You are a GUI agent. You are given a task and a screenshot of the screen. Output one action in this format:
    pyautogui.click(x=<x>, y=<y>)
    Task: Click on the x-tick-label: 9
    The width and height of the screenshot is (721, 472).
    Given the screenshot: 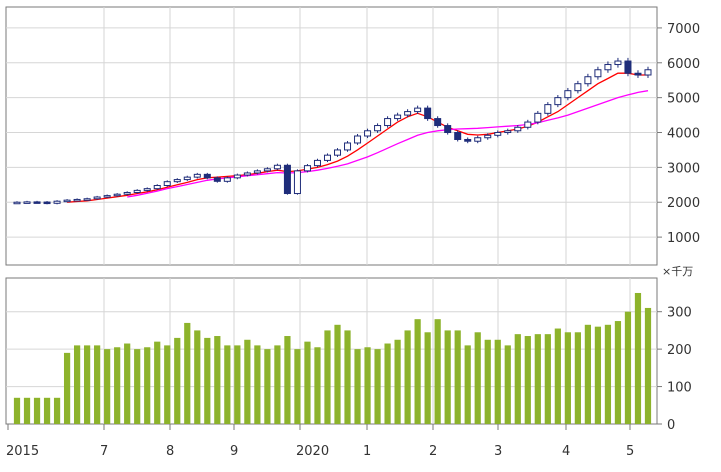 What is the action you would take?
    pyautogui.click(x=234, y=451)
    